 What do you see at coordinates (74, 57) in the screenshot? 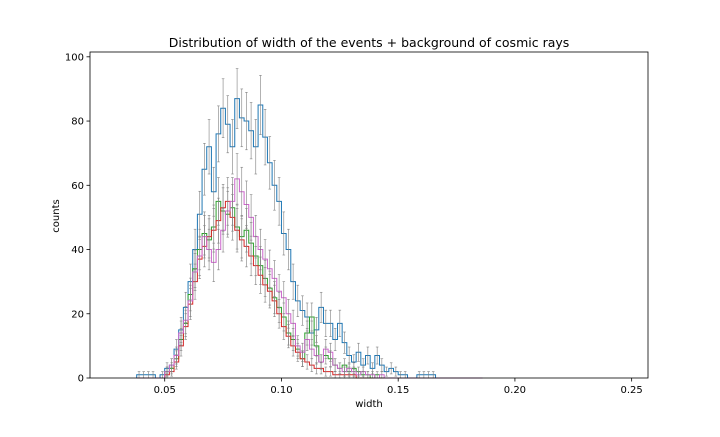
I see `y-tick-label: 100` at bounding box center [74, 57].